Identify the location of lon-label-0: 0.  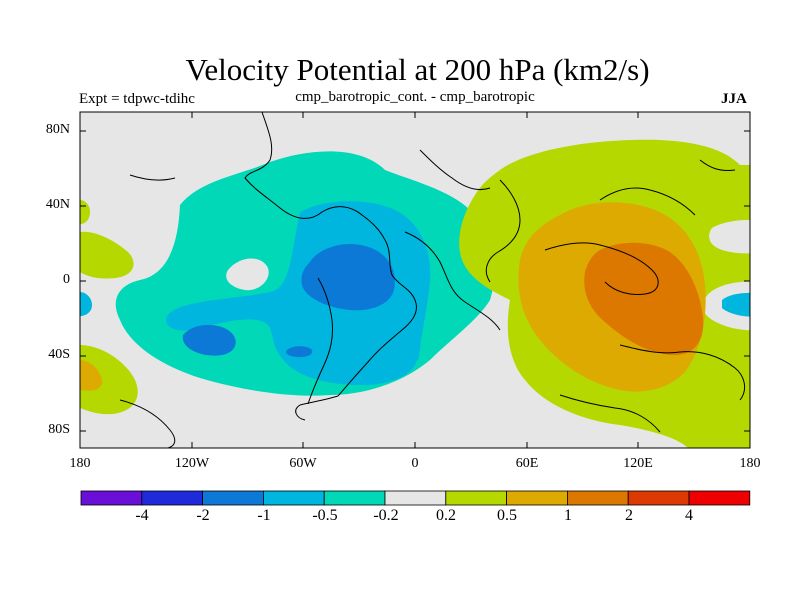
(415, 463).